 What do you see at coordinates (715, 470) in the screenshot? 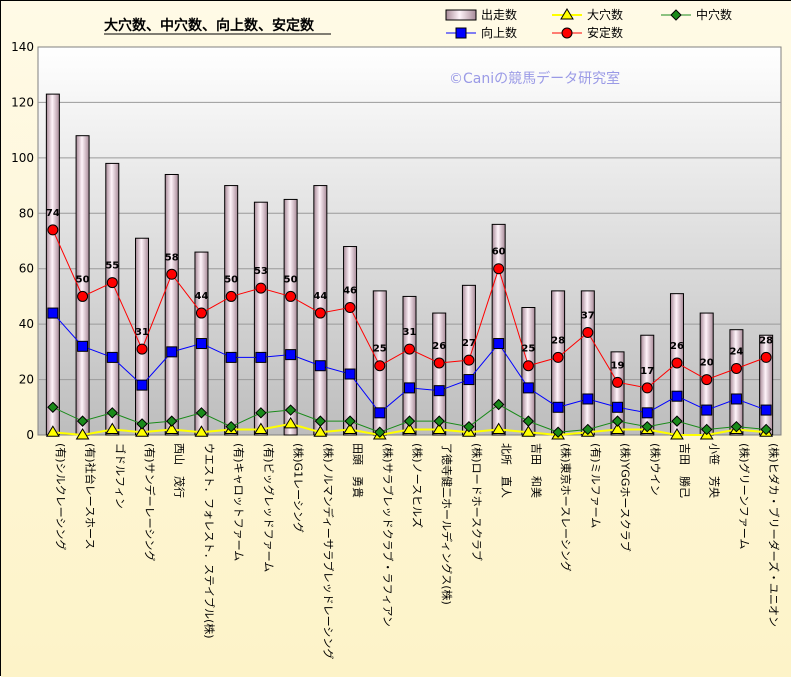
I see `x-tick-label: 小笹 芳央` at bounding box center [715, 470].